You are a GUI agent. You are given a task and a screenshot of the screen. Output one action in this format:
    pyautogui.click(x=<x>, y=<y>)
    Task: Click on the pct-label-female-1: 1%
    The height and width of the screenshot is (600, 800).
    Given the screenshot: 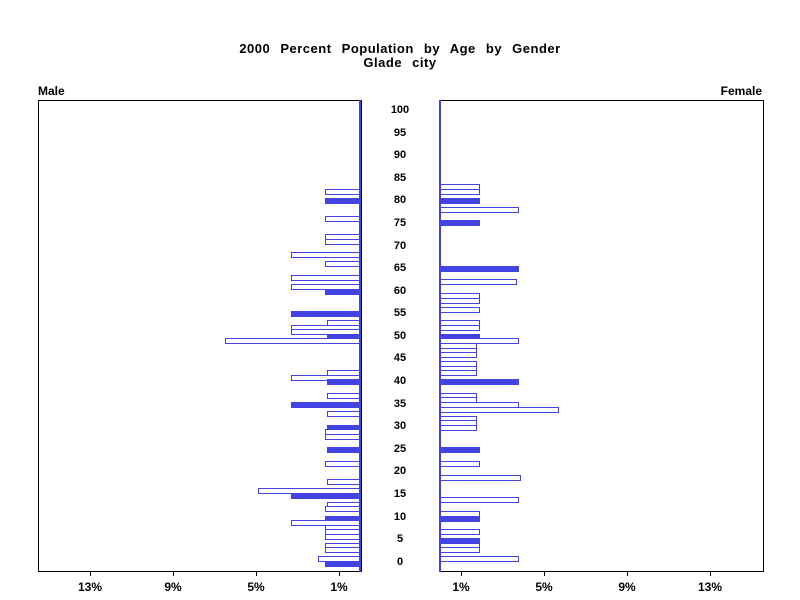 What is the action you would take?
    pyautogui.click(x=461, y=587)
    